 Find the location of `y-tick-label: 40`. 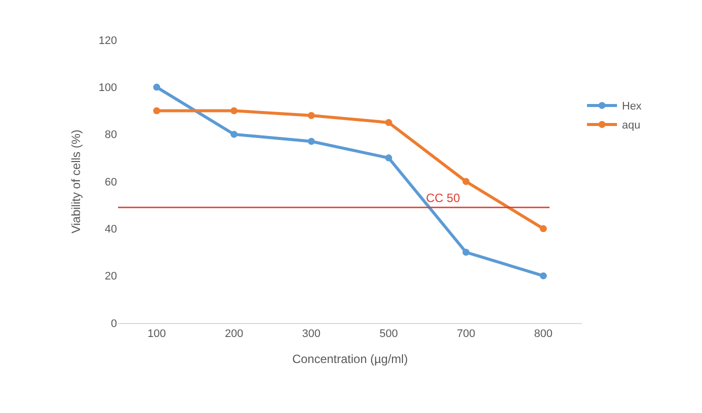

y-tick-label: 40 is located at coordinates (110, 230).